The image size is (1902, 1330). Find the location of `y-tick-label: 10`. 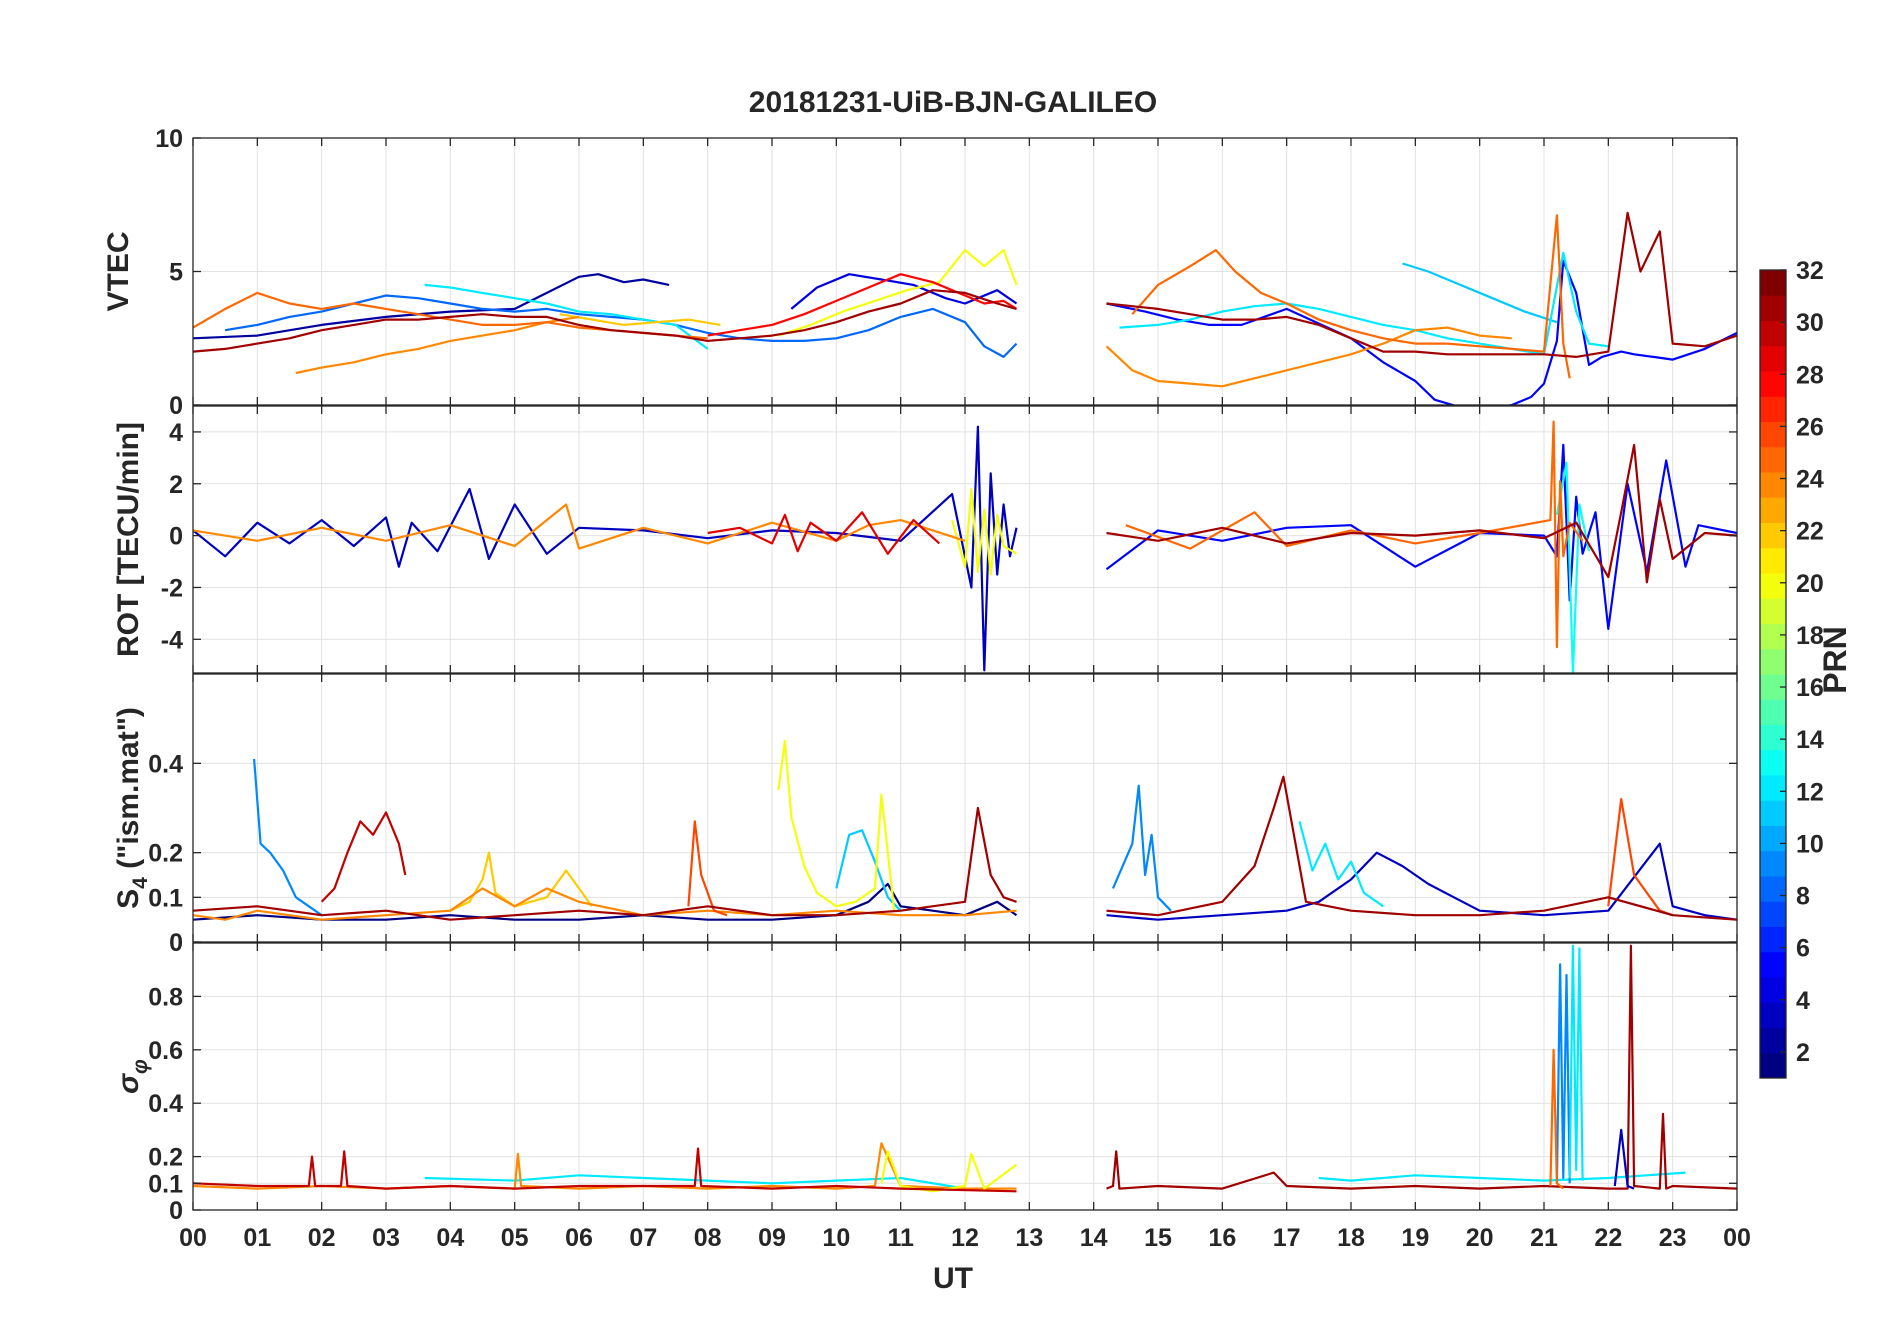

y-tick-label: 10 is located at coordinates (169, 139).